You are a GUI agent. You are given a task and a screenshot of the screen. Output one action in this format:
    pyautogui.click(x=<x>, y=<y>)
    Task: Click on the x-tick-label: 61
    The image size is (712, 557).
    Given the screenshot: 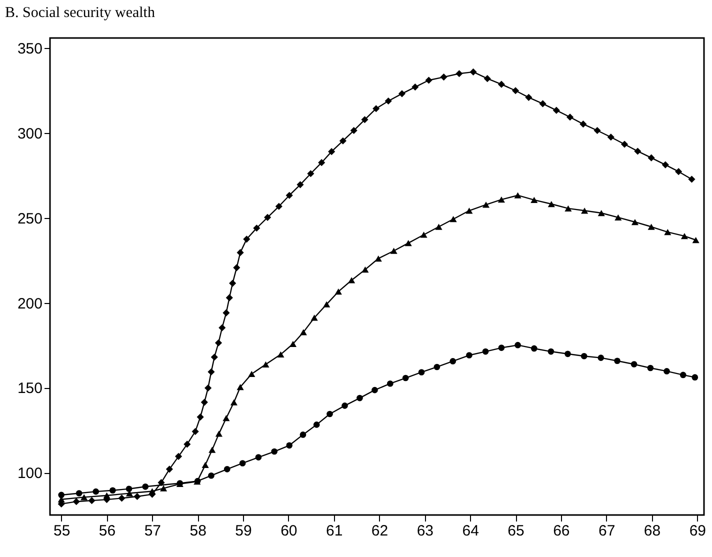 What is the action you would take?
    pyautogui.click(x=334, y=531)
    